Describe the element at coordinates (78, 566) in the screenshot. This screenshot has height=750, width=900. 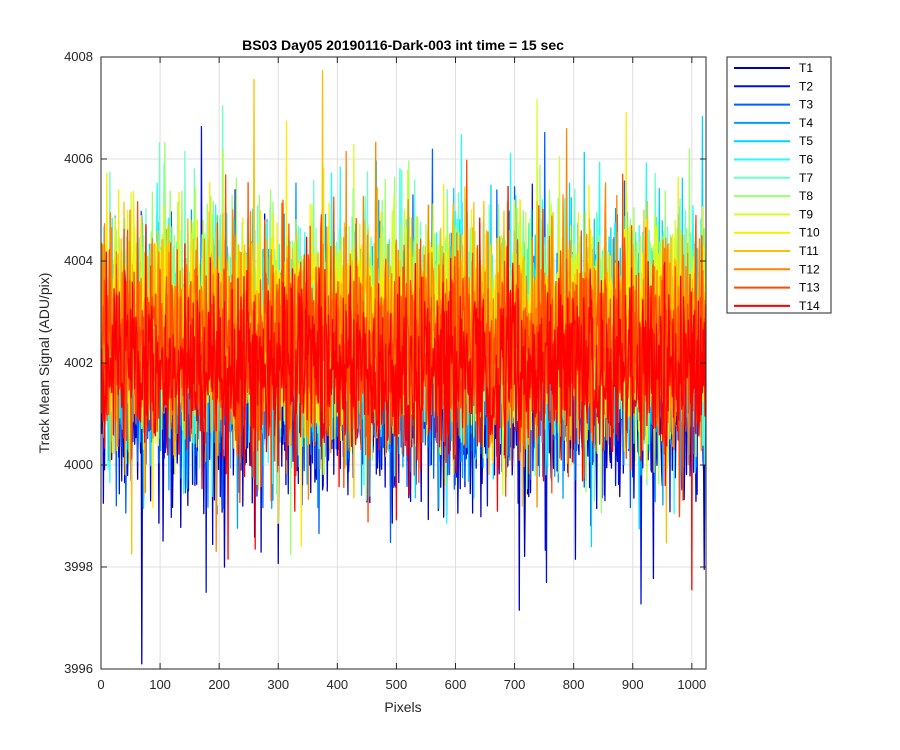
I see `y-tick-label: 3998` at that location.